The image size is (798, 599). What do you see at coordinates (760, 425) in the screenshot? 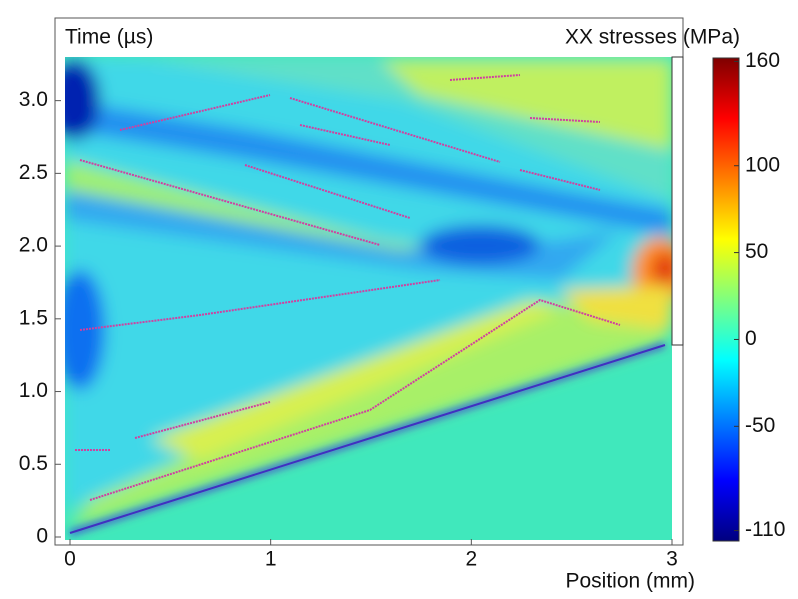
I see `colorbar-tick-label: -50` at bounding box center [760, 425].